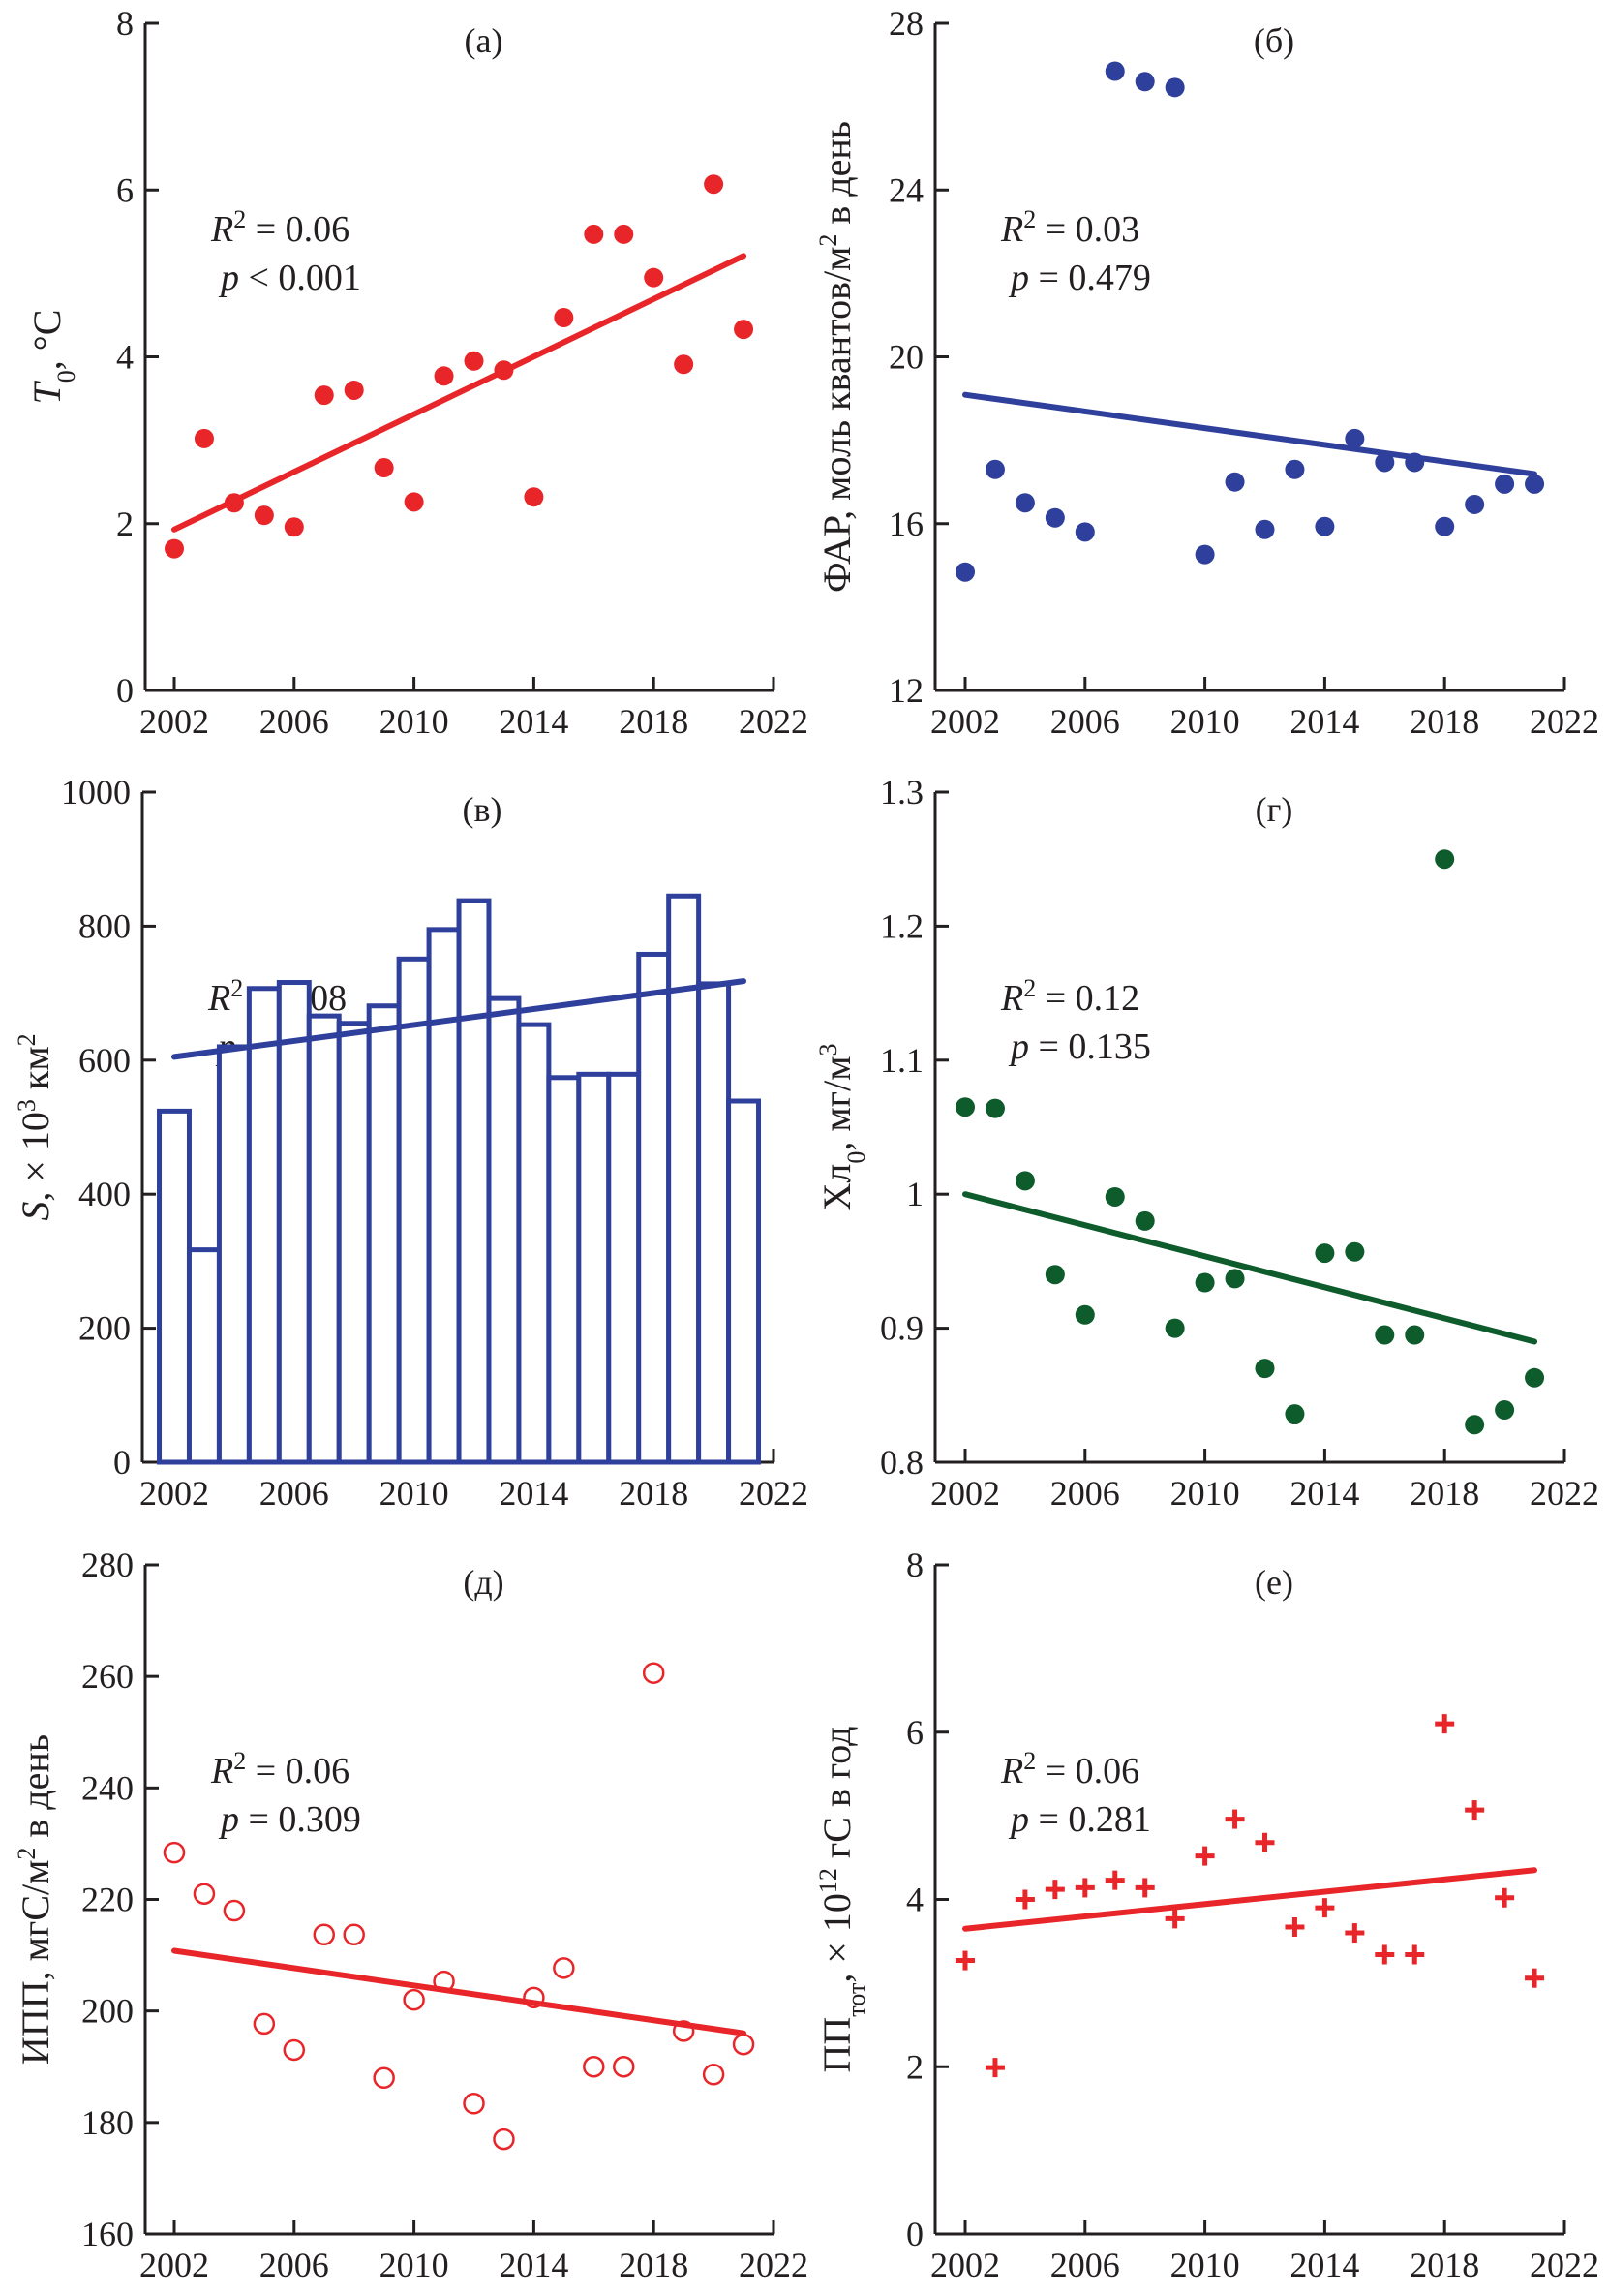  I want to click on y-axis-label-part: Хл, so click(837, 1187).